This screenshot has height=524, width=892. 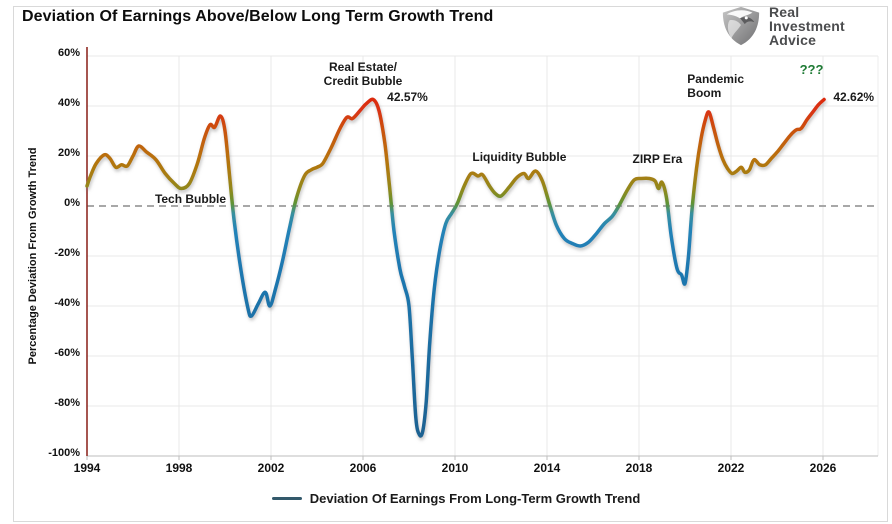 I want to click on annotation-question-marks: ???, so click(x=811, y=69).